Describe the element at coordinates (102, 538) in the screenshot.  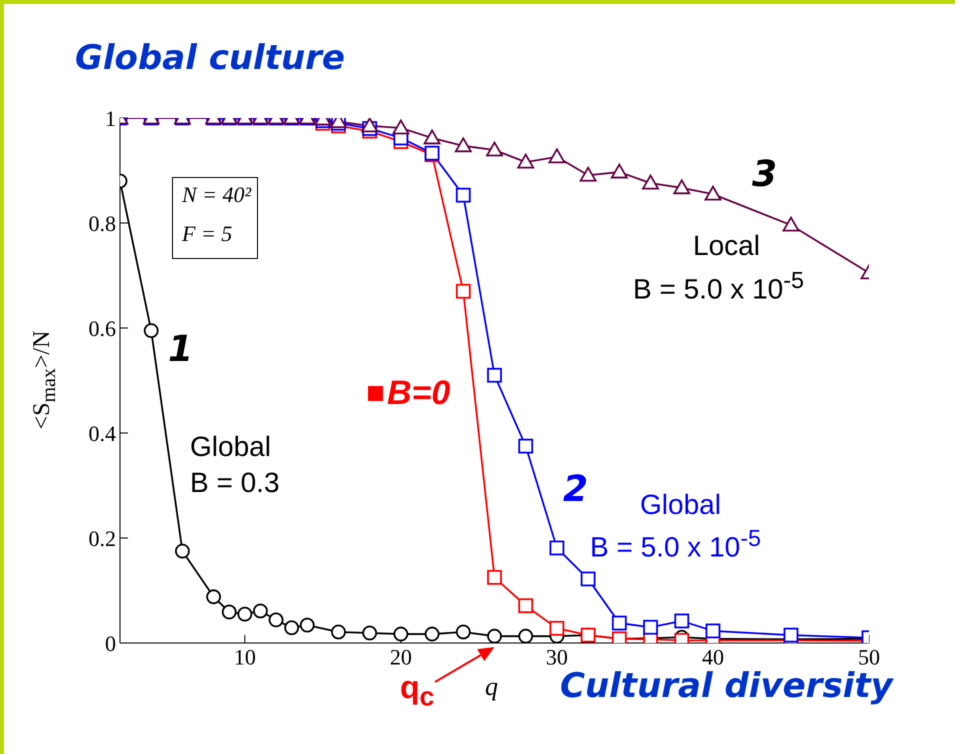
I see `y-tick-label: 0.2` at that location.